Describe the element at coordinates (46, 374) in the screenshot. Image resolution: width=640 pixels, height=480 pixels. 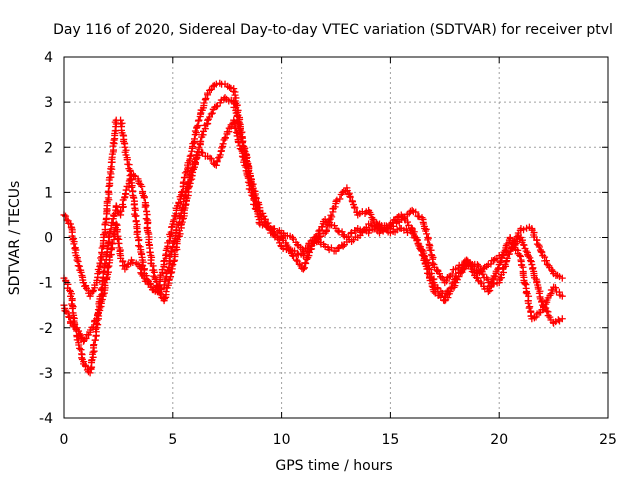
I see `y-tick-label: -3` at that location.